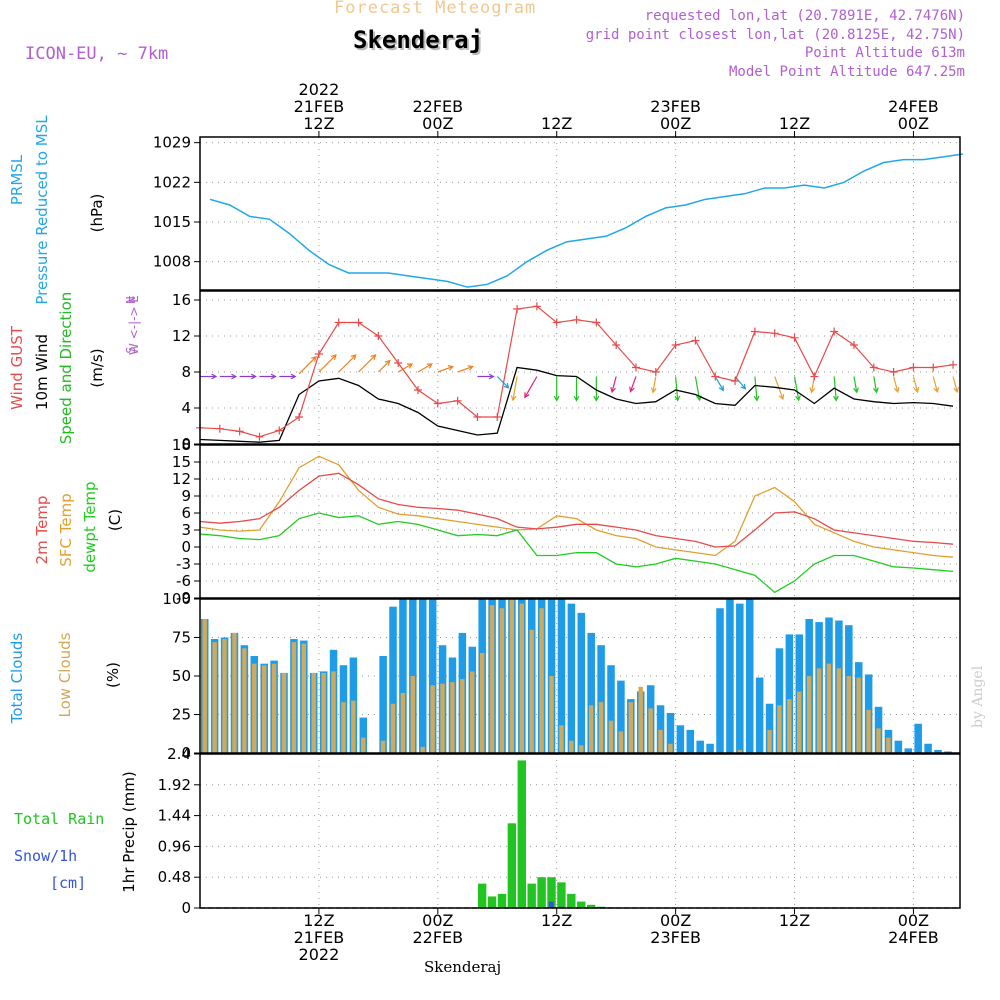 The image size is (1000, 1000). I want to click on y-tick-label: 0, so click(186, 753).